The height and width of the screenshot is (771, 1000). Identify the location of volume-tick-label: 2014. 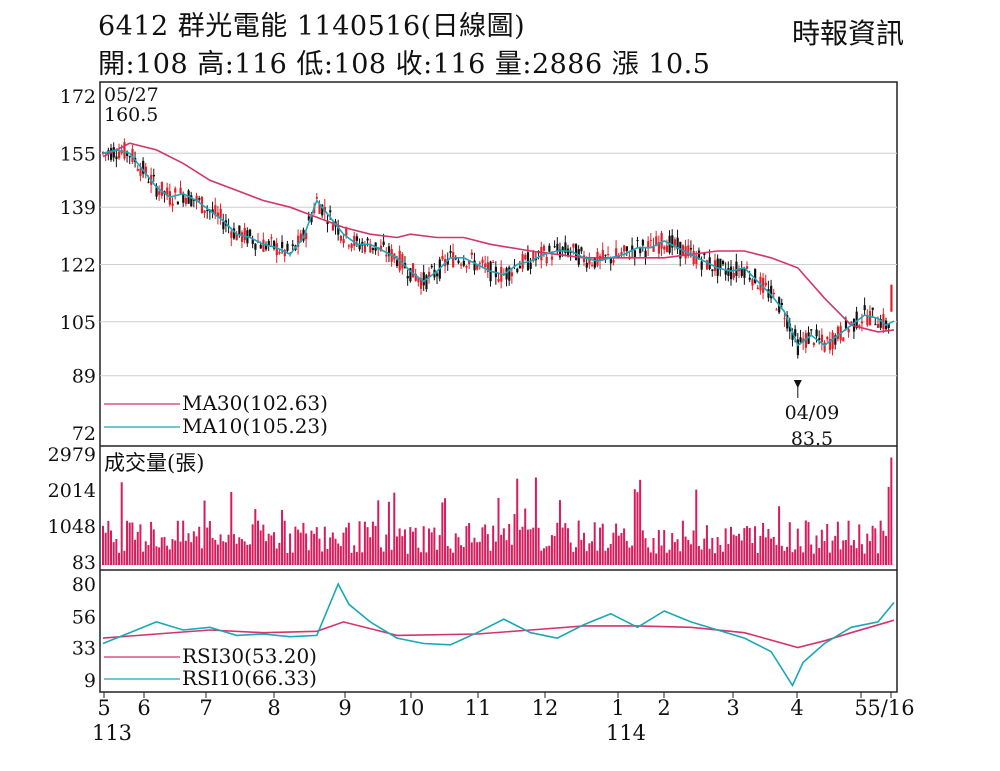
(72, 491).